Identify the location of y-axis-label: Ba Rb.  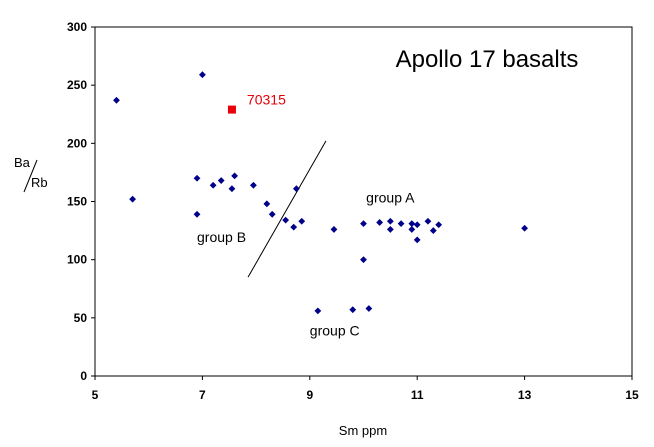
(31, 174).